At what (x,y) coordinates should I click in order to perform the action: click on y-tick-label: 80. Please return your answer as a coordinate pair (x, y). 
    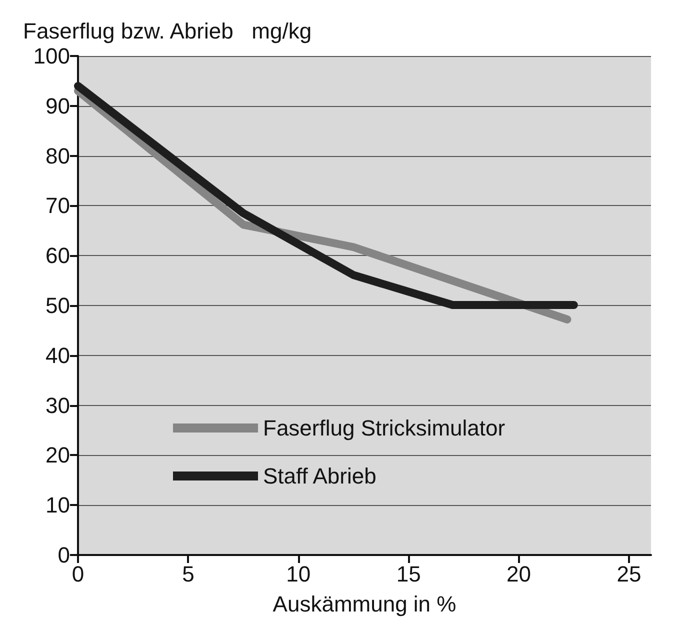
    Looking at the image, I should click on (58, 155).